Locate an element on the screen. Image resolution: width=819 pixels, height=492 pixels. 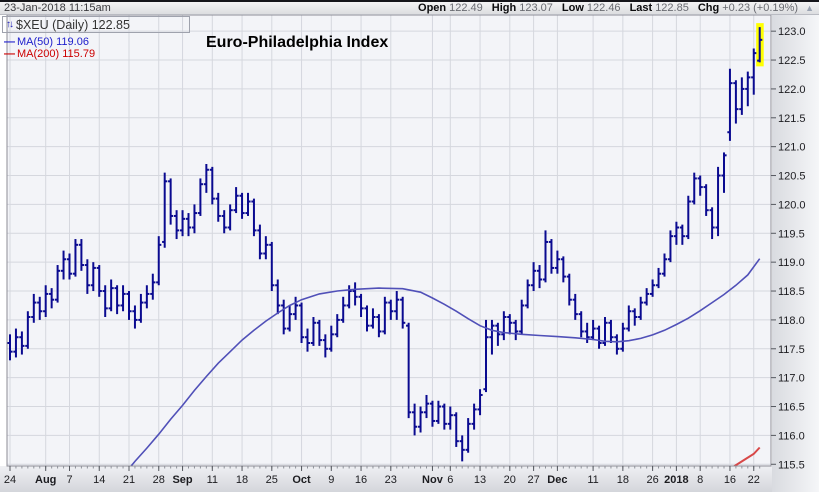
x-tick-label: 13 is located at coordinates (480, 480).